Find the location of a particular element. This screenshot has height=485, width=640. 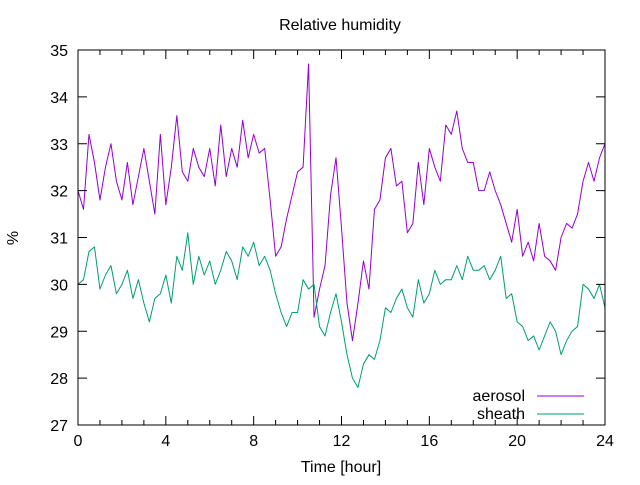

x-tick-label: 0 is located at coordinates (78, 441).